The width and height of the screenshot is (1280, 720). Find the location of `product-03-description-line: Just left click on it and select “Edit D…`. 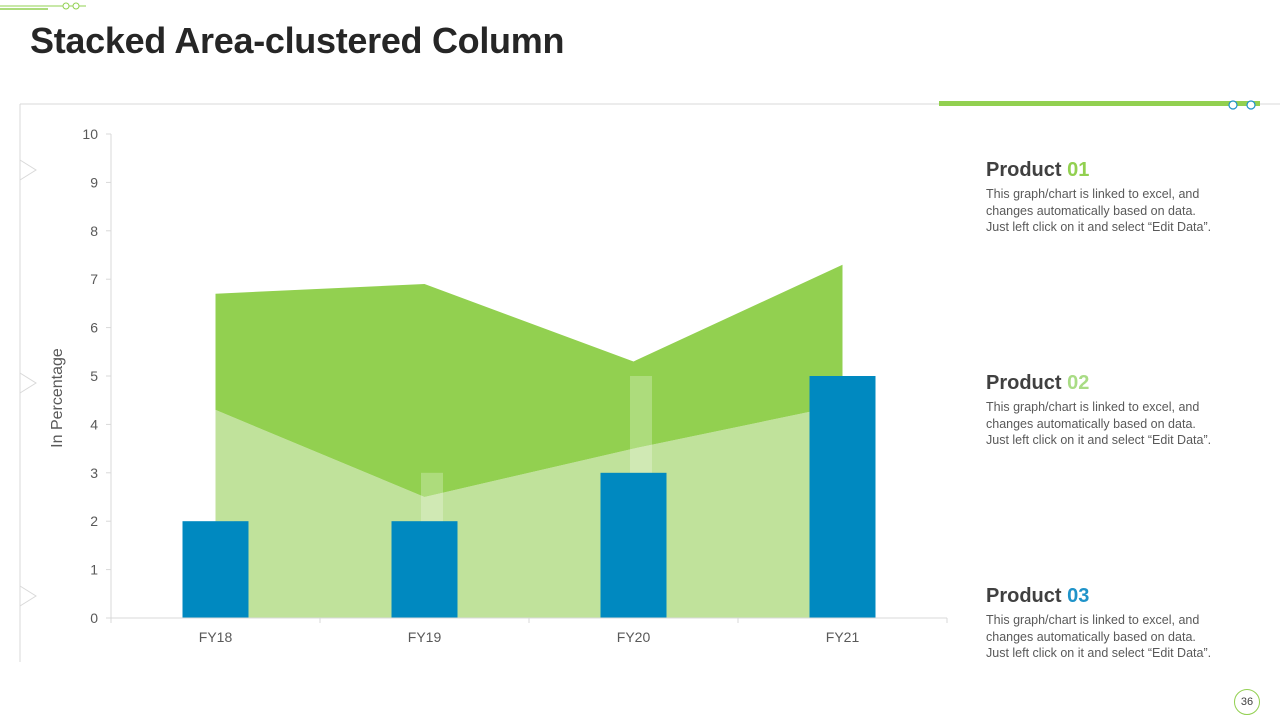

product-03-description-line: Just left click on it and select “Edit D… is located at coordinates (1099, 653).